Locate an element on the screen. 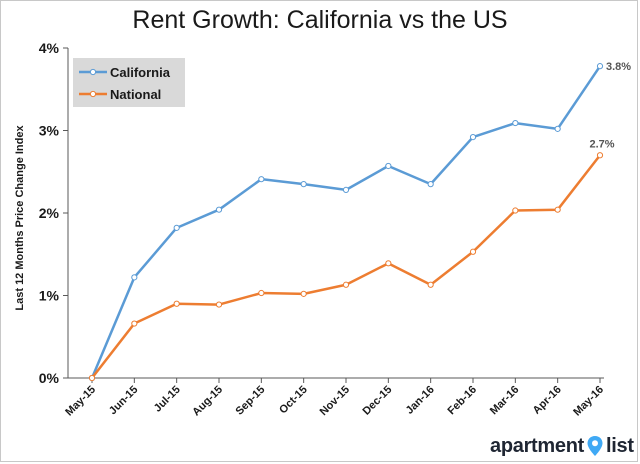  x-tick-label: Sep-15 is located at coordinates (250, 401).